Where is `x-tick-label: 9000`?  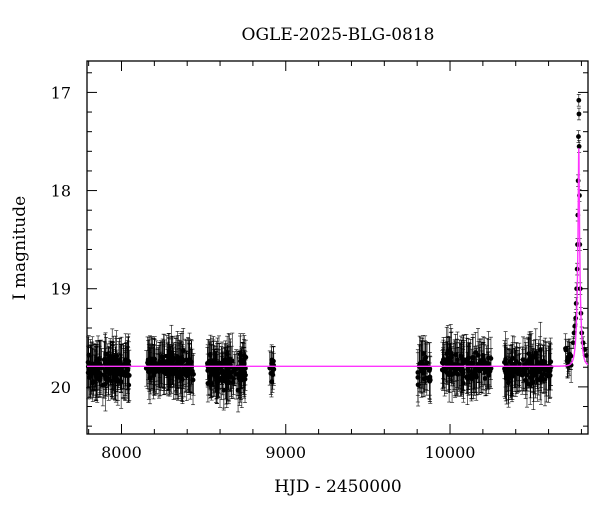 x-tick-label: 9000 is located at coordinates (285, 452).